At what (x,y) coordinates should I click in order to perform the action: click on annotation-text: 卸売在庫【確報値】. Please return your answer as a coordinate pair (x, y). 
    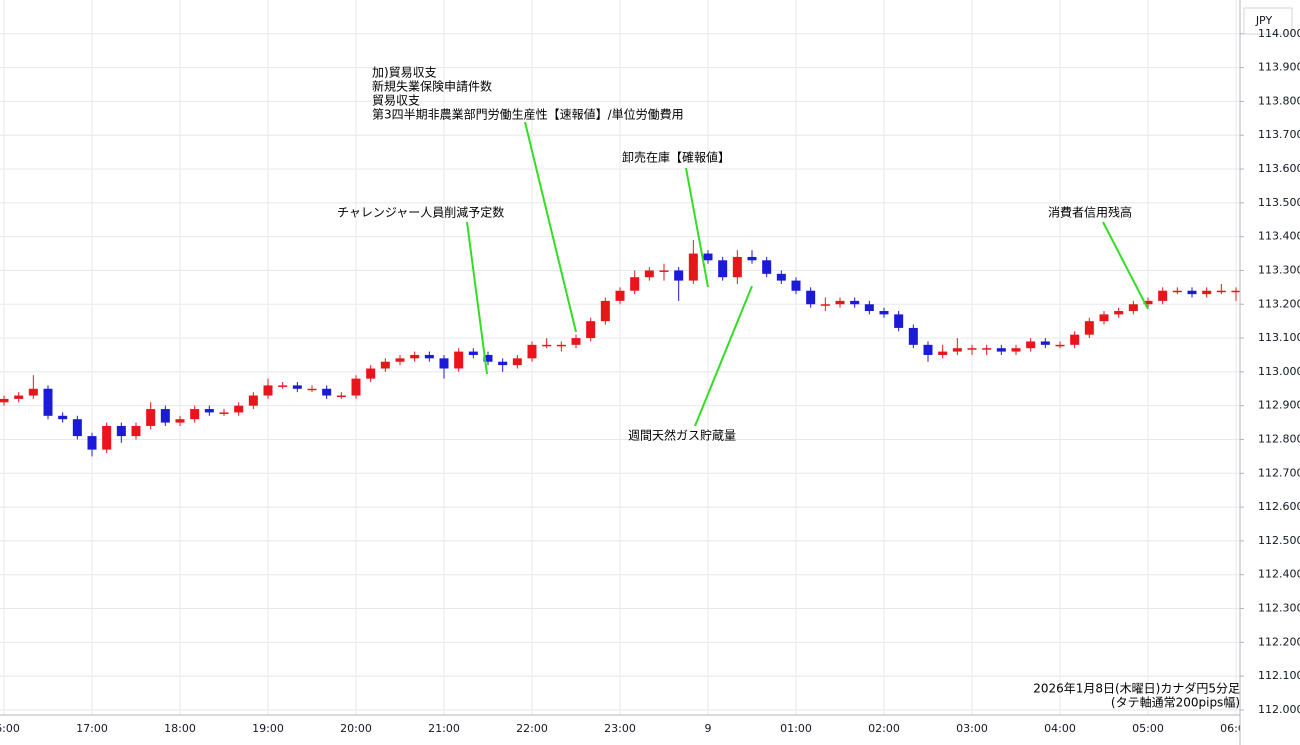
    Looking at the image, I should click on (676, 157).